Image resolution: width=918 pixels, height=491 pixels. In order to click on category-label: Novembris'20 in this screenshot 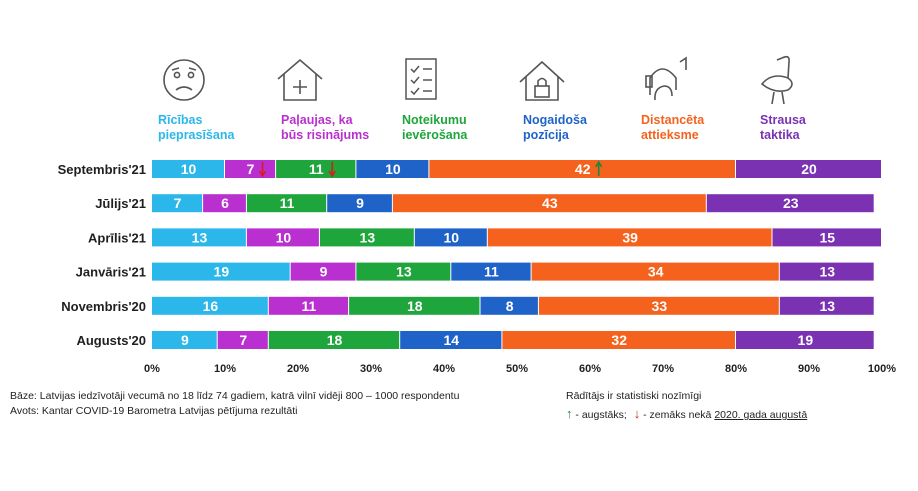, I will do `click(103, 306)`.